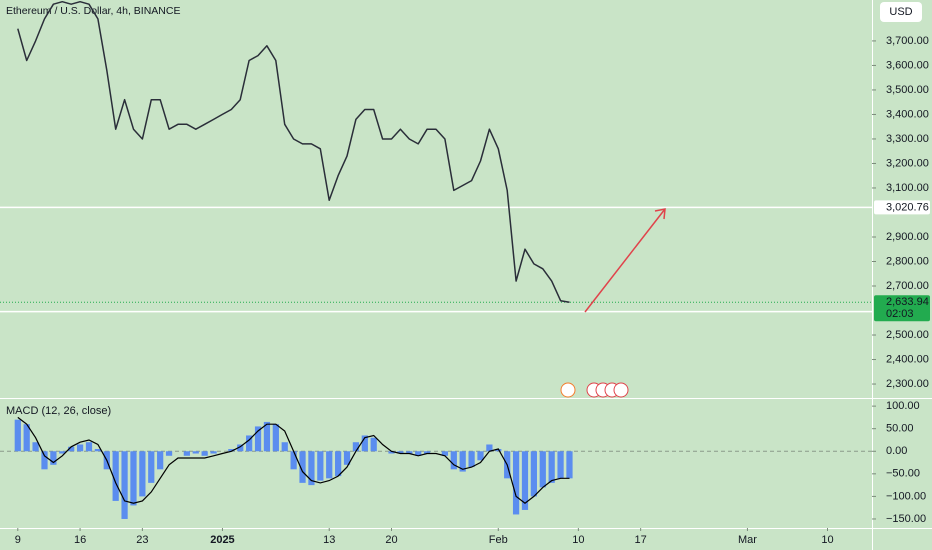 This screenshot has height=550, width=932. Describe the element at coordinates (907, 335) in the screenshot. I see `y-tick-label: 2,500.00` at that location.